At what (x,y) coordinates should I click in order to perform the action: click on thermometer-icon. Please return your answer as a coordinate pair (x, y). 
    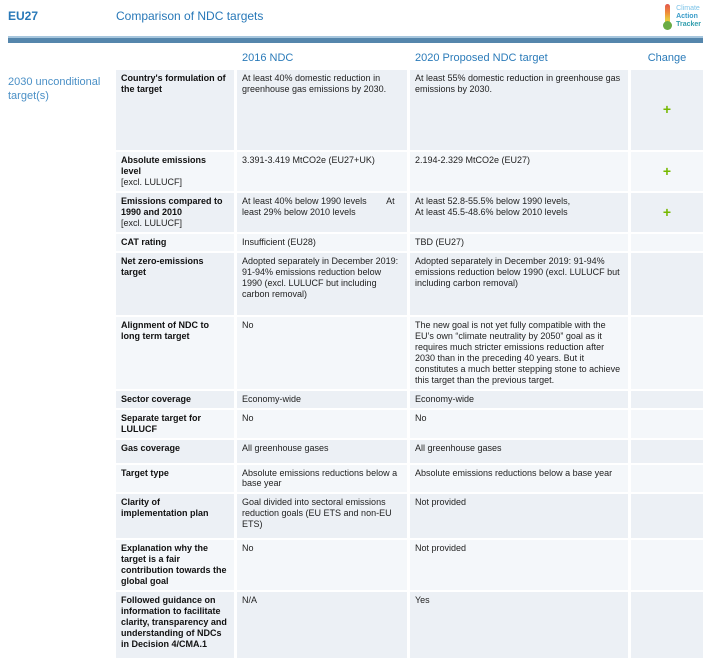
    Looking at the image, I should click on (668, 17).